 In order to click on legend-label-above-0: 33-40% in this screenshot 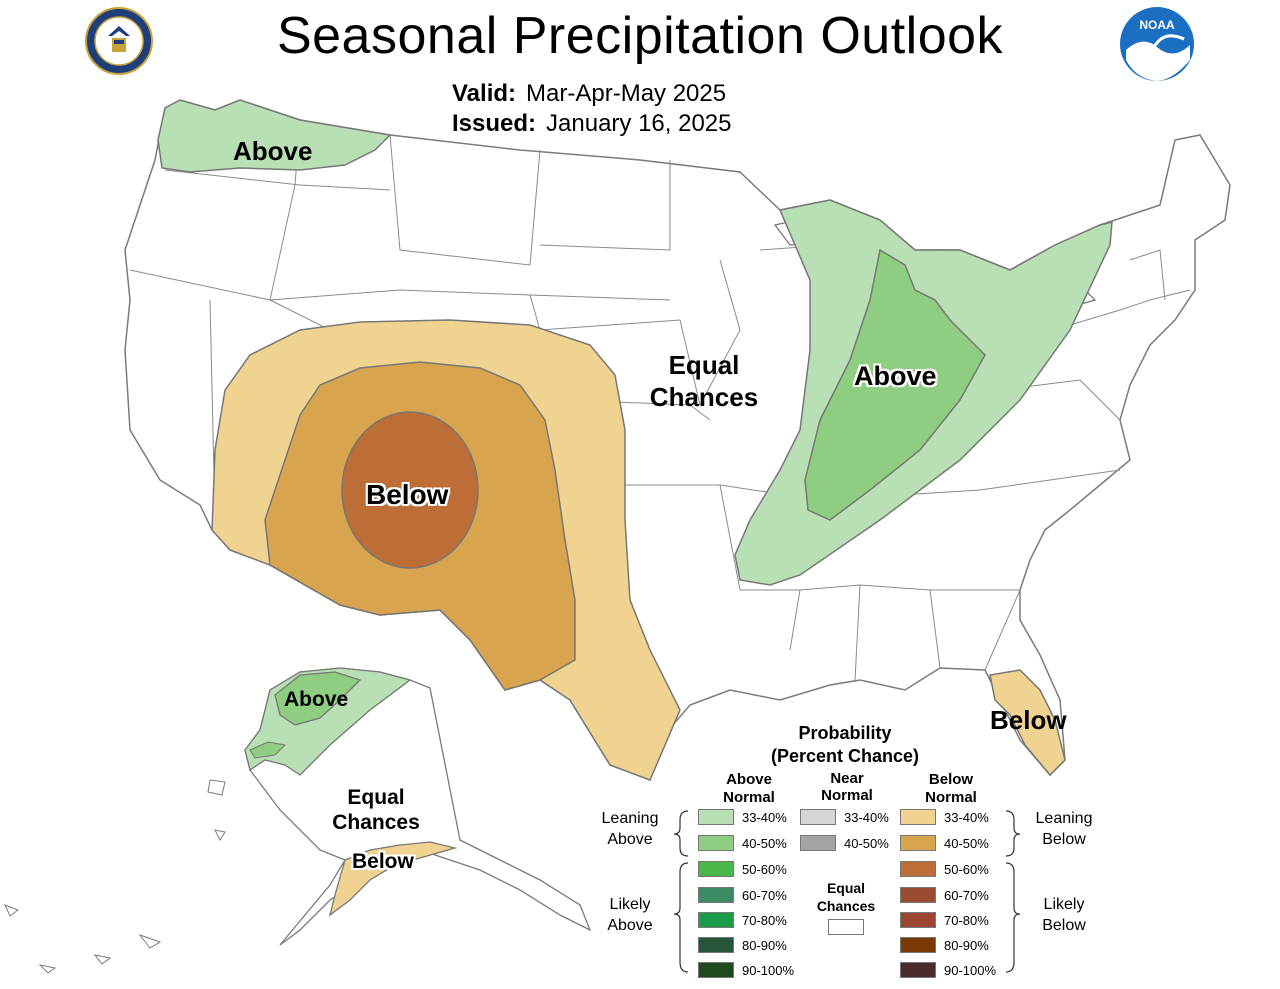, I will do `click(764, 817)`.